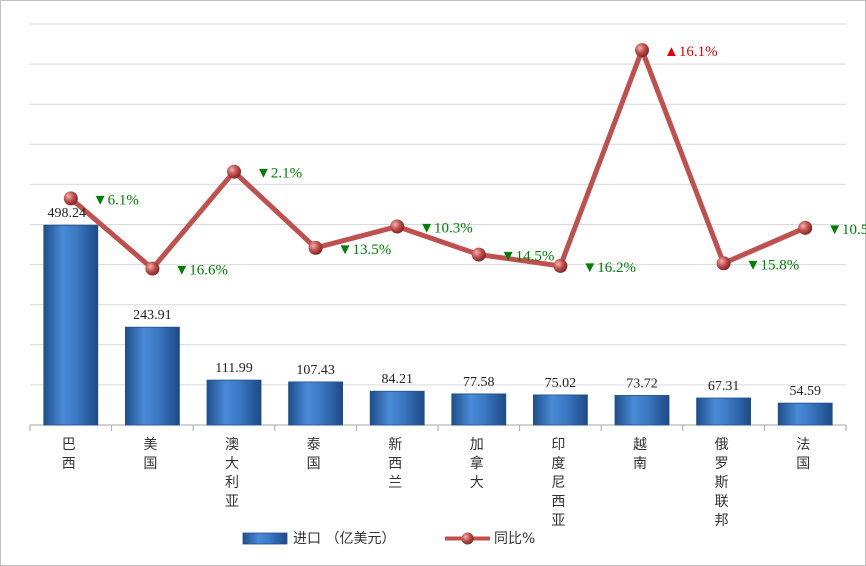 Image resolution: width=866 pixels, height=566 pixels. I want to click on bar-value-label: 84.21, so click(397, 379).